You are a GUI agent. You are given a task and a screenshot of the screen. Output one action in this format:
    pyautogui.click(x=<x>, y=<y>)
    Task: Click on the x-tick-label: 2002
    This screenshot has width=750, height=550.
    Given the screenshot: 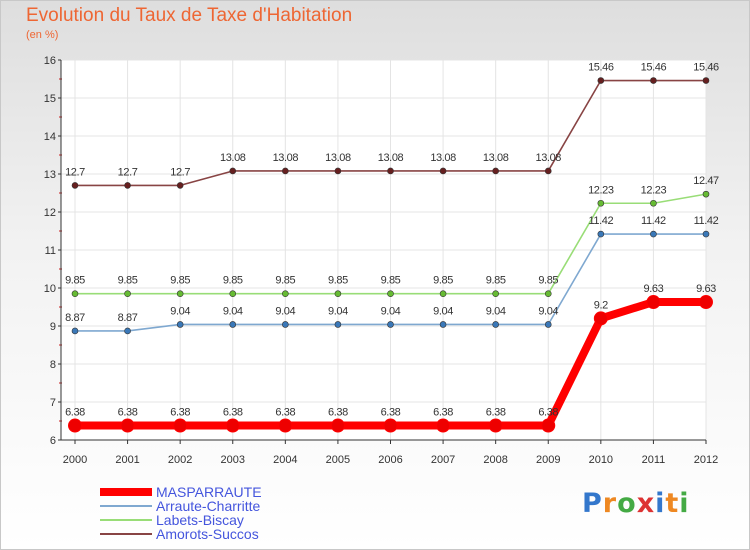 What is the action you would take?
    pyautogui.click(x=180, y=460)
    